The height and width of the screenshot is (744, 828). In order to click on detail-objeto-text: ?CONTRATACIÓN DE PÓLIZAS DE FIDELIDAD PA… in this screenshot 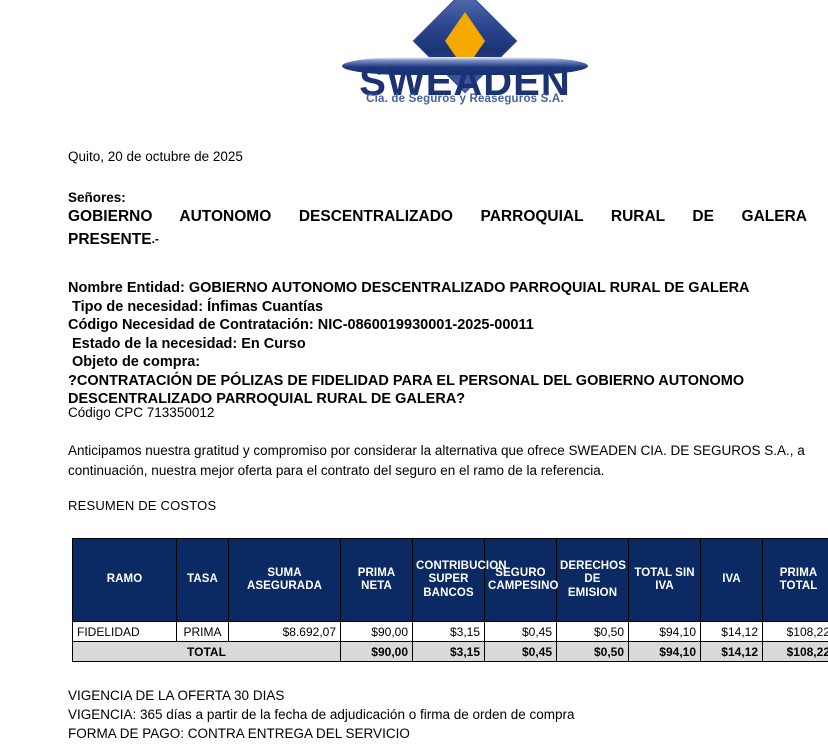, I will do `click(406, 390)`.